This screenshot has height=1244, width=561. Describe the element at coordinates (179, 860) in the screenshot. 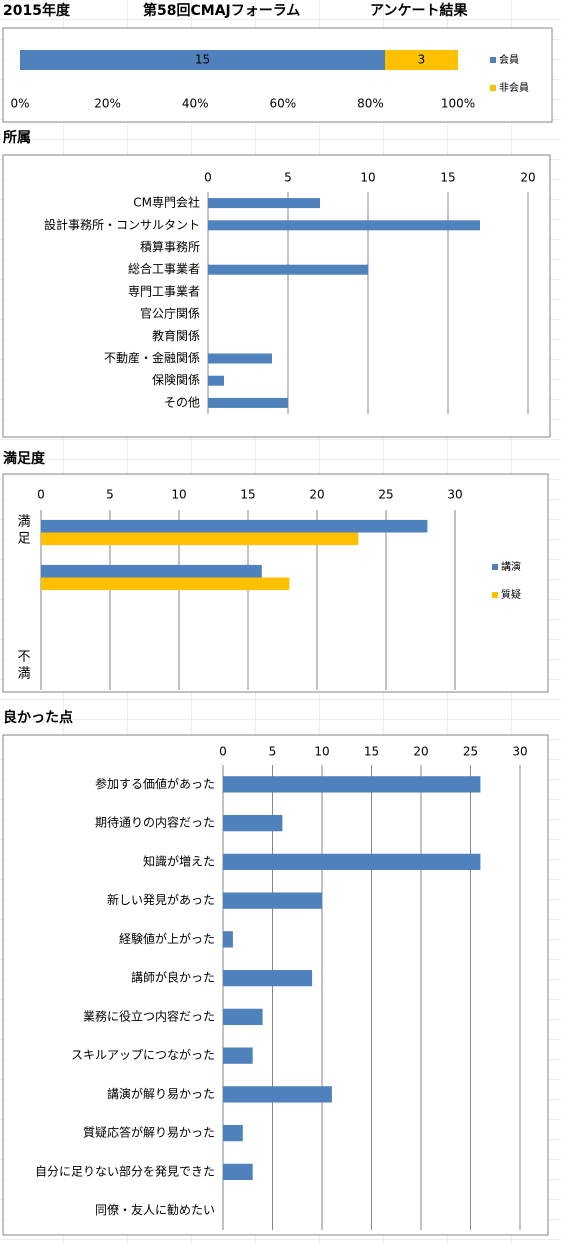

I see `y-tick-label: 知識が増えた` at that location.